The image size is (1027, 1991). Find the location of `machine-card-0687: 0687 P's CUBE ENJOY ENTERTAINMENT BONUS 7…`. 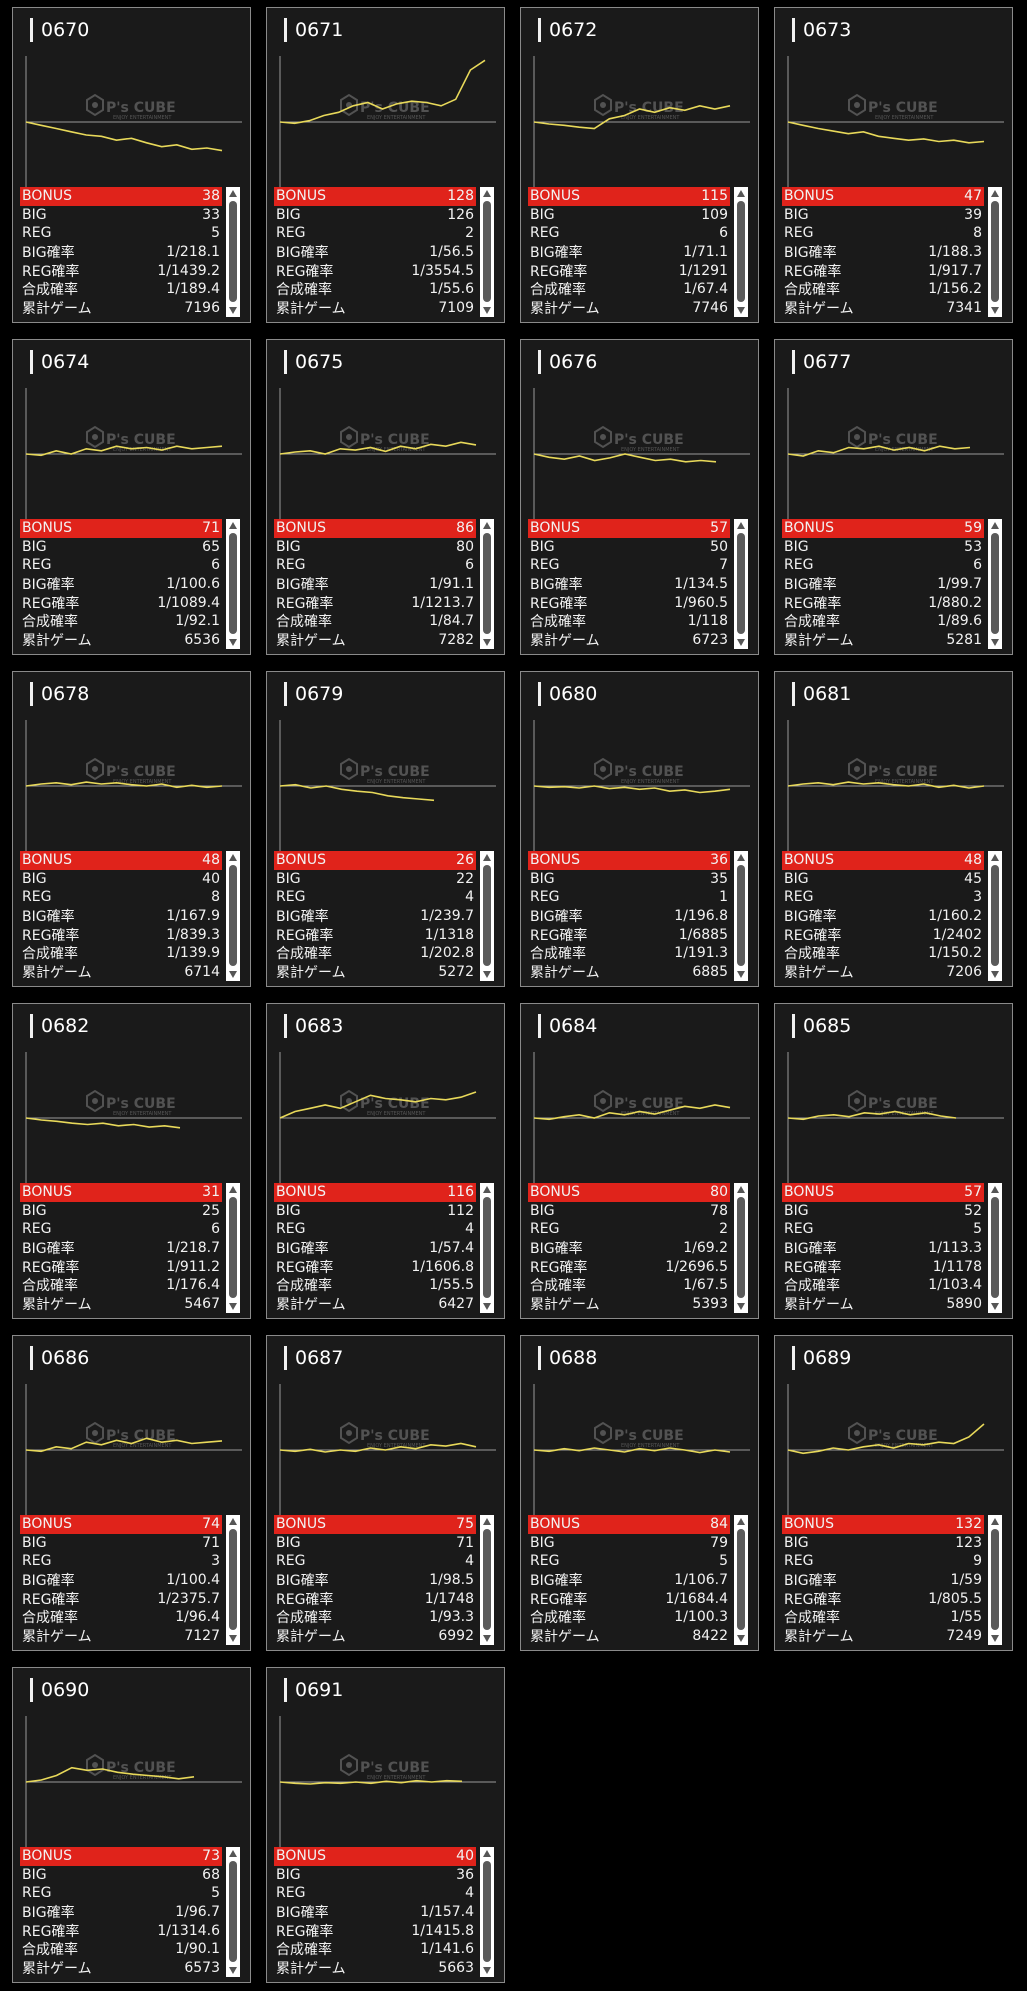

machine-card-0687: 0687 P's CUBE ENJOY ENTERTAINMENT BONUS 7… is located at coordinates (385, 1493).